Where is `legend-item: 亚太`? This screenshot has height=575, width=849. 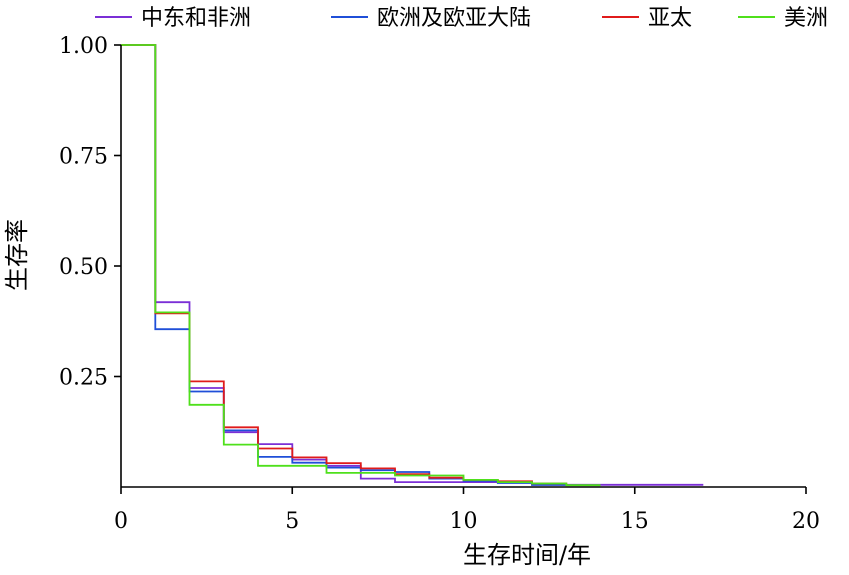
legend-item: 亚太 is located at coordinates (647, 18).